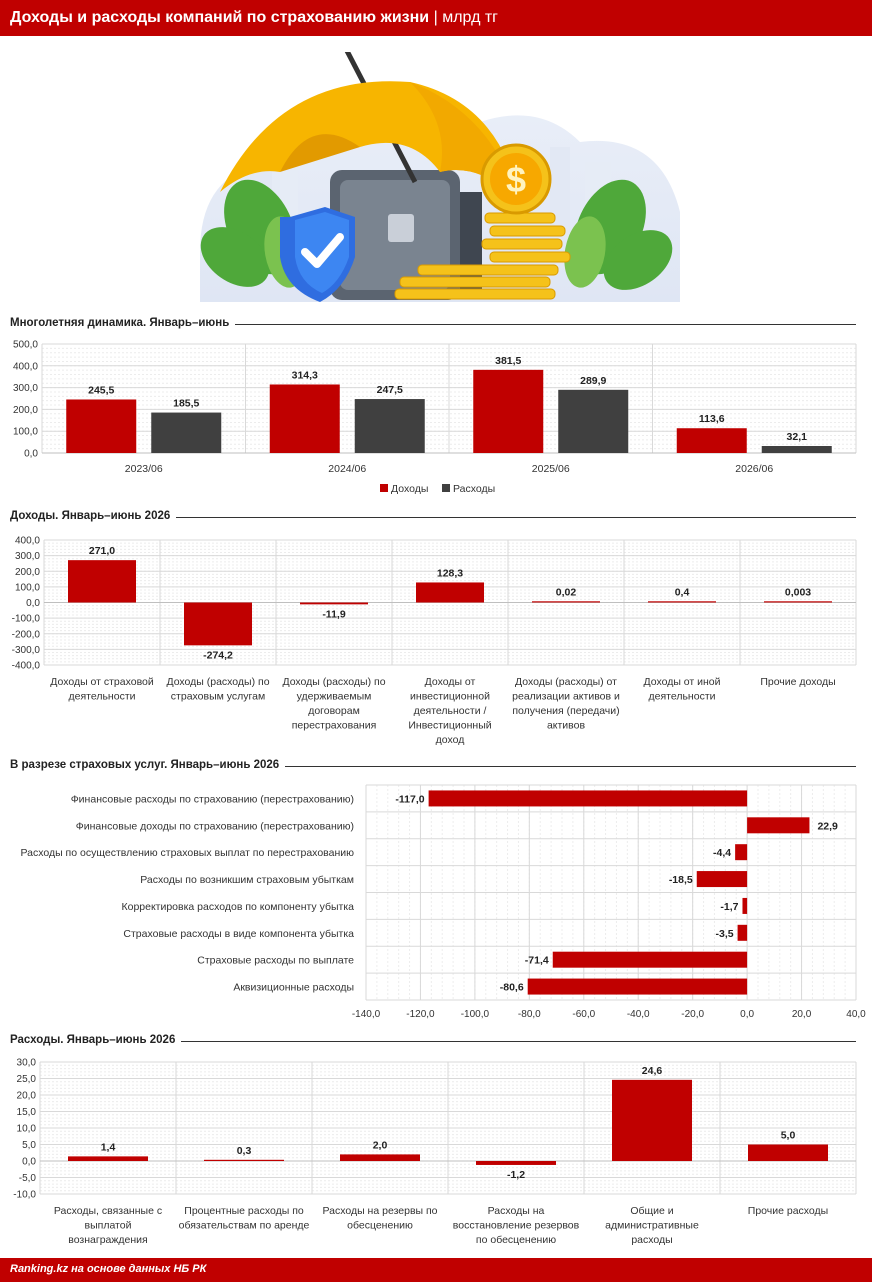 Image resolution: width=872 pixels, height=1282 pixels. What do you see at coordinates (409, 799) in the screenshot?
I see `data-label: -117,0` at bounding box center [409, 799].